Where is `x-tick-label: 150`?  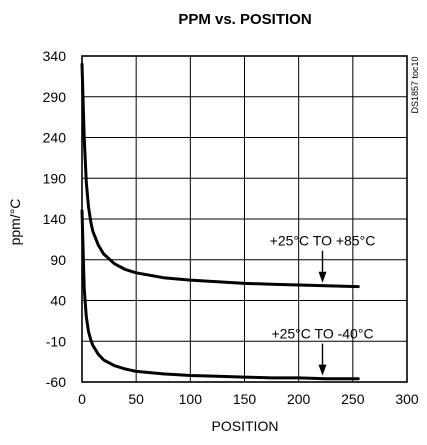 x-tick-label: 150 is located at coordinates (245, 399).